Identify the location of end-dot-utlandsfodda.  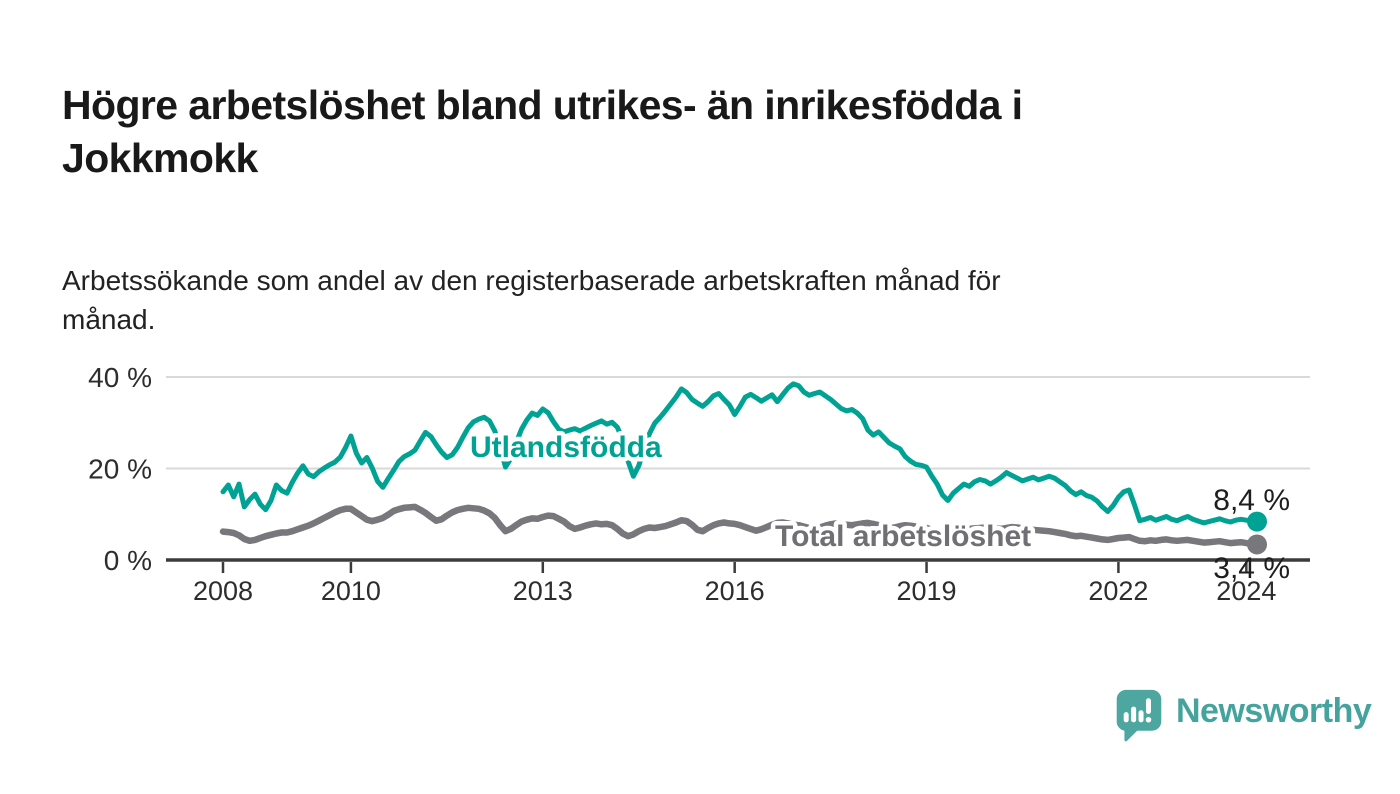
(1257, 521).